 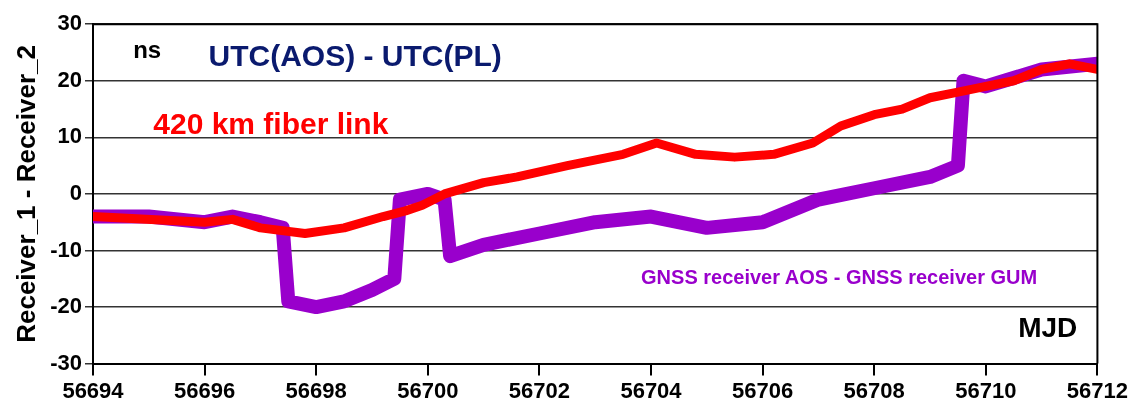 What do you see at coordinates (839, 277) in the screenshot?
I see `text: GNSS receiver AOS - GNSS receiver GUM` at bounding box center [839, 277].